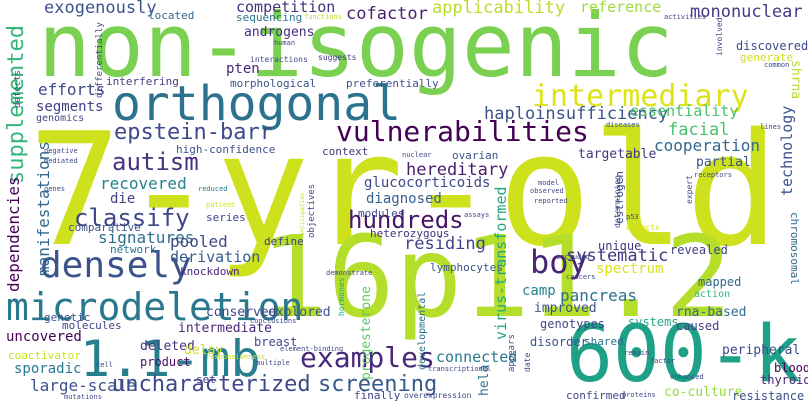 The width and height of the screenshot is (808, 404). What do you see at coordinates (170, 359) in the screenshot?
I see `word-1-1-mb: 1.1-mb` at bounding box center [170, 359].